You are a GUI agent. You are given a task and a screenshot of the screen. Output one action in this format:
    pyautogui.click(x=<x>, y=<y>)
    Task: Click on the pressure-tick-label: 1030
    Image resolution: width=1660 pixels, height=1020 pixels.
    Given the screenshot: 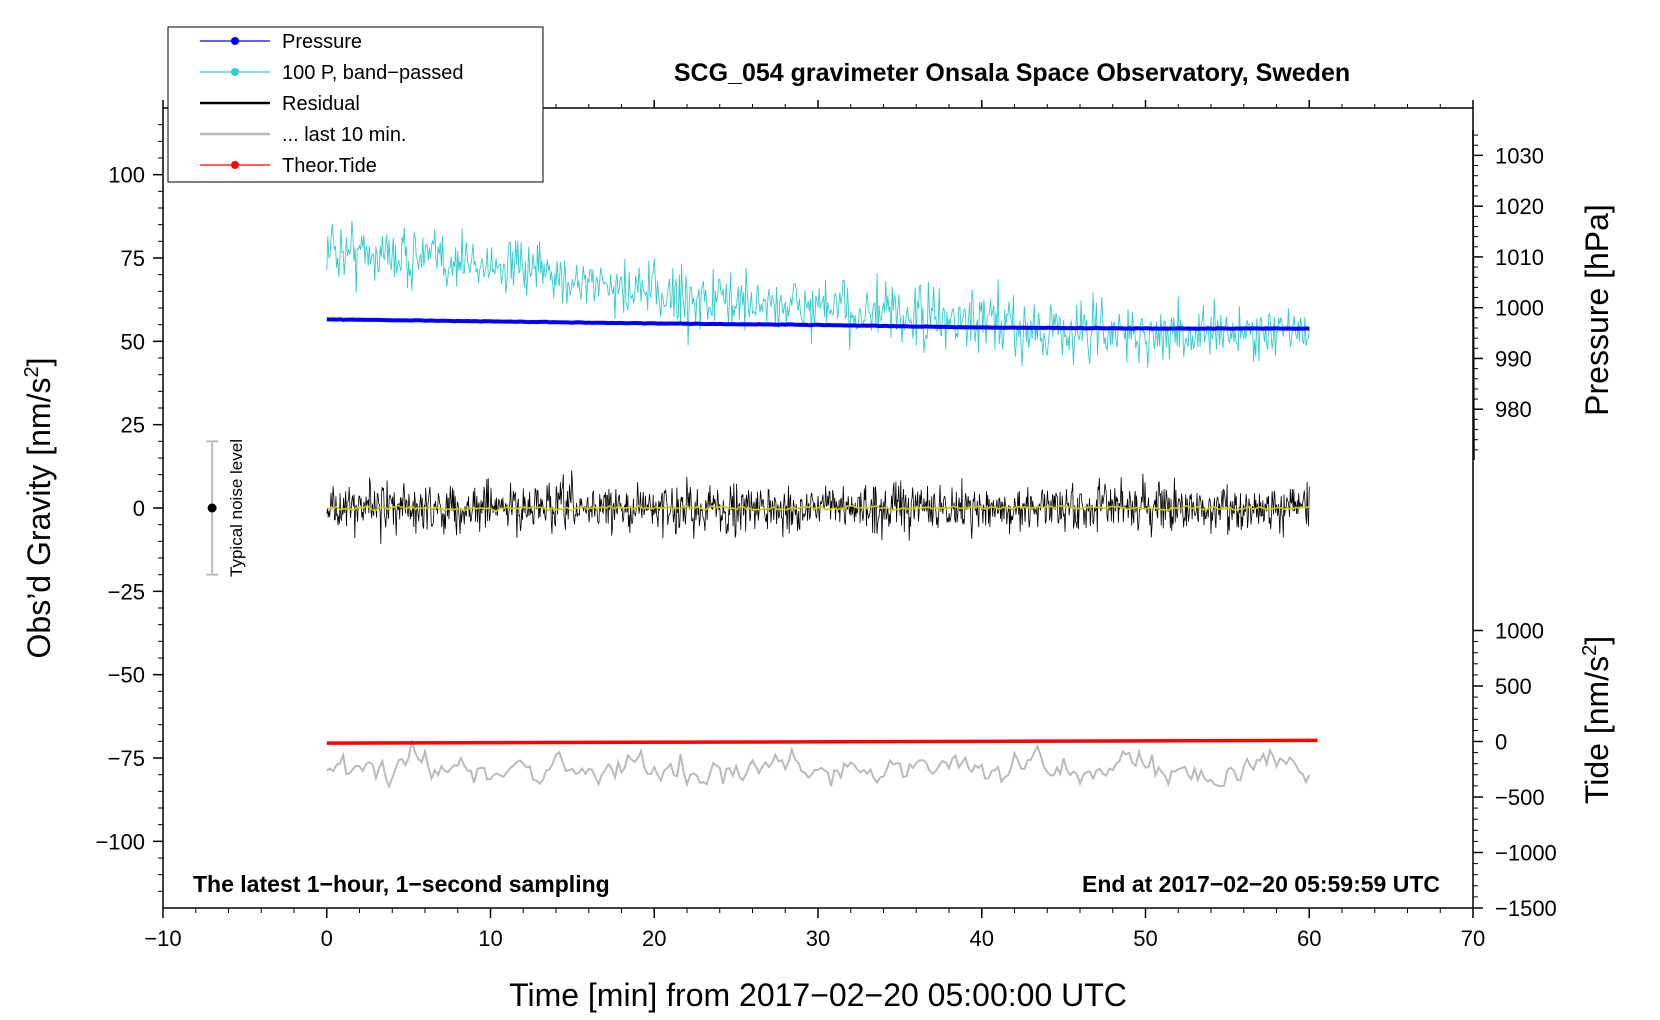 What is the action you would take?
    pyautogui.click(x=1519, y=155)
    